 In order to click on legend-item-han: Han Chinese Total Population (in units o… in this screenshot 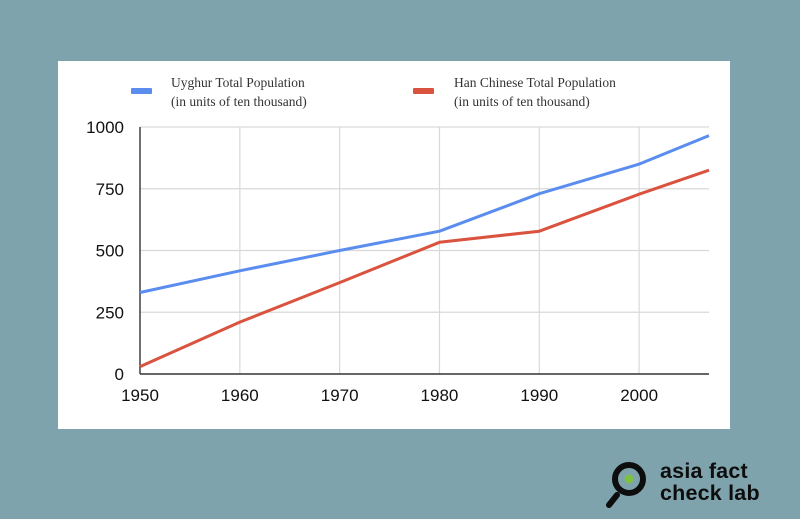, I will do `click(514, 92)`.